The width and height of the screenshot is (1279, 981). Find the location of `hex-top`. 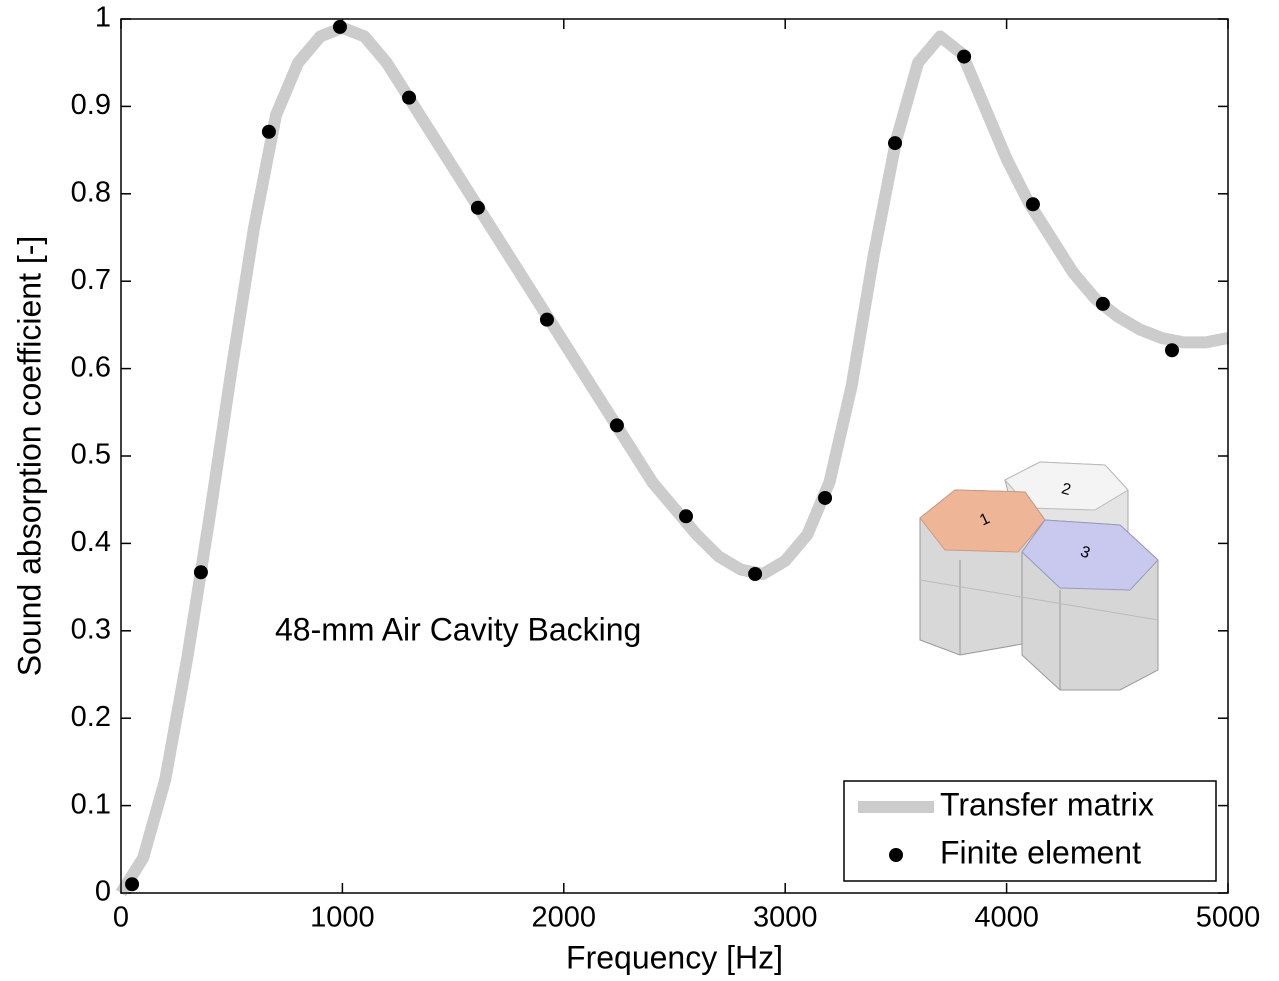

hex-top is located at coordinates (1090, 555).